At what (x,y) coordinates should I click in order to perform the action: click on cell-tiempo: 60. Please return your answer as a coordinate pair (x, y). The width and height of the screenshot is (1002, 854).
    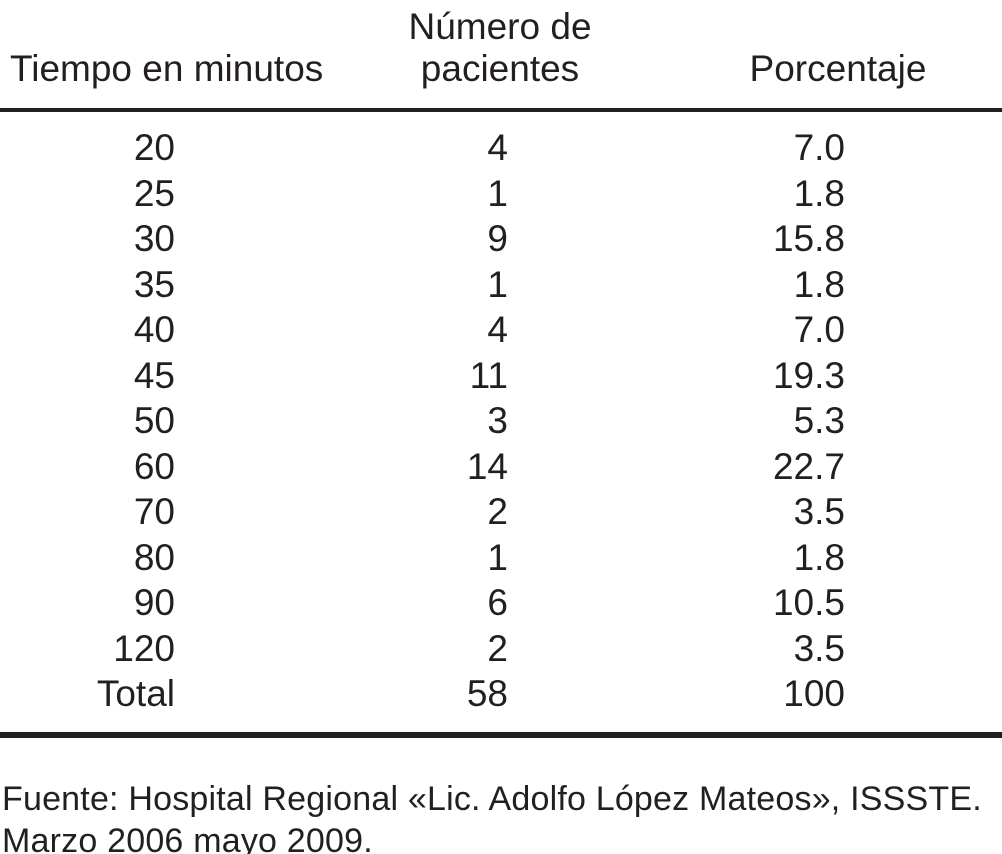
    Looking at the image, I should click on (154, 466).